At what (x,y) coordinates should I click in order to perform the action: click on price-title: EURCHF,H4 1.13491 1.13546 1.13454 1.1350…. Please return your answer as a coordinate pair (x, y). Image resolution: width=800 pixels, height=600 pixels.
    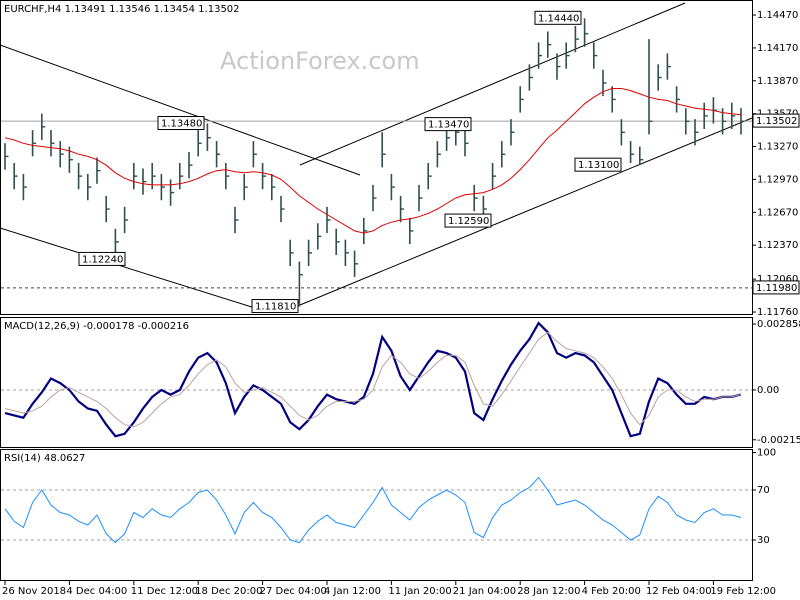
    Looking at the image, I should click on (122, 9).